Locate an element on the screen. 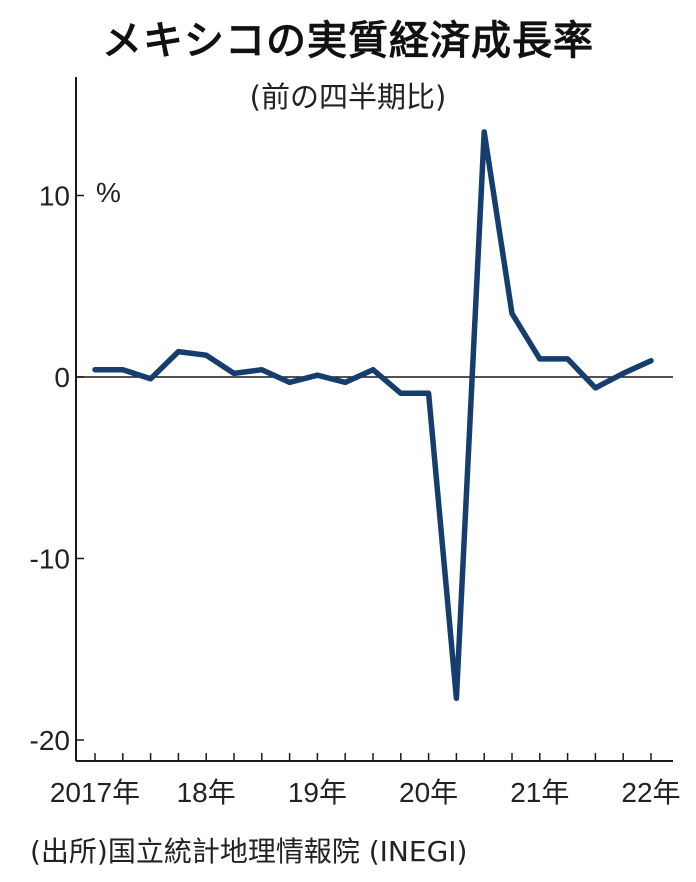 The width and height of the screenshot is (696, 882). x-tick-label: 2017年 is located at coordinates (95, 792).